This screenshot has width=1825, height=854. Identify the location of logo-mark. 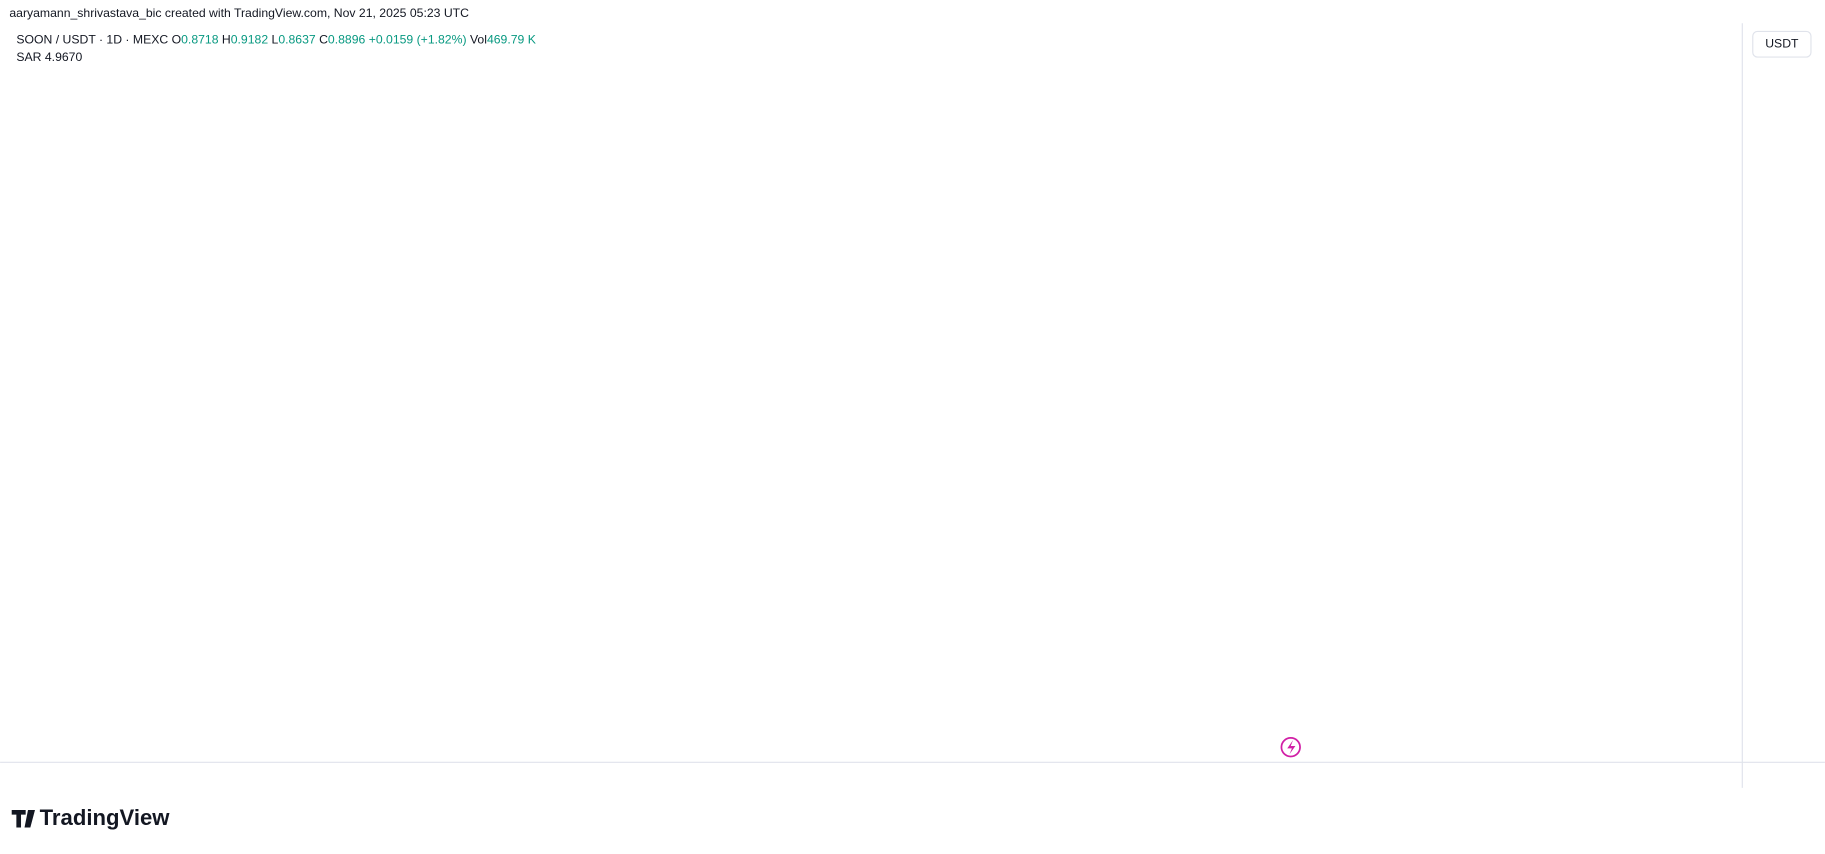
(23, 819).